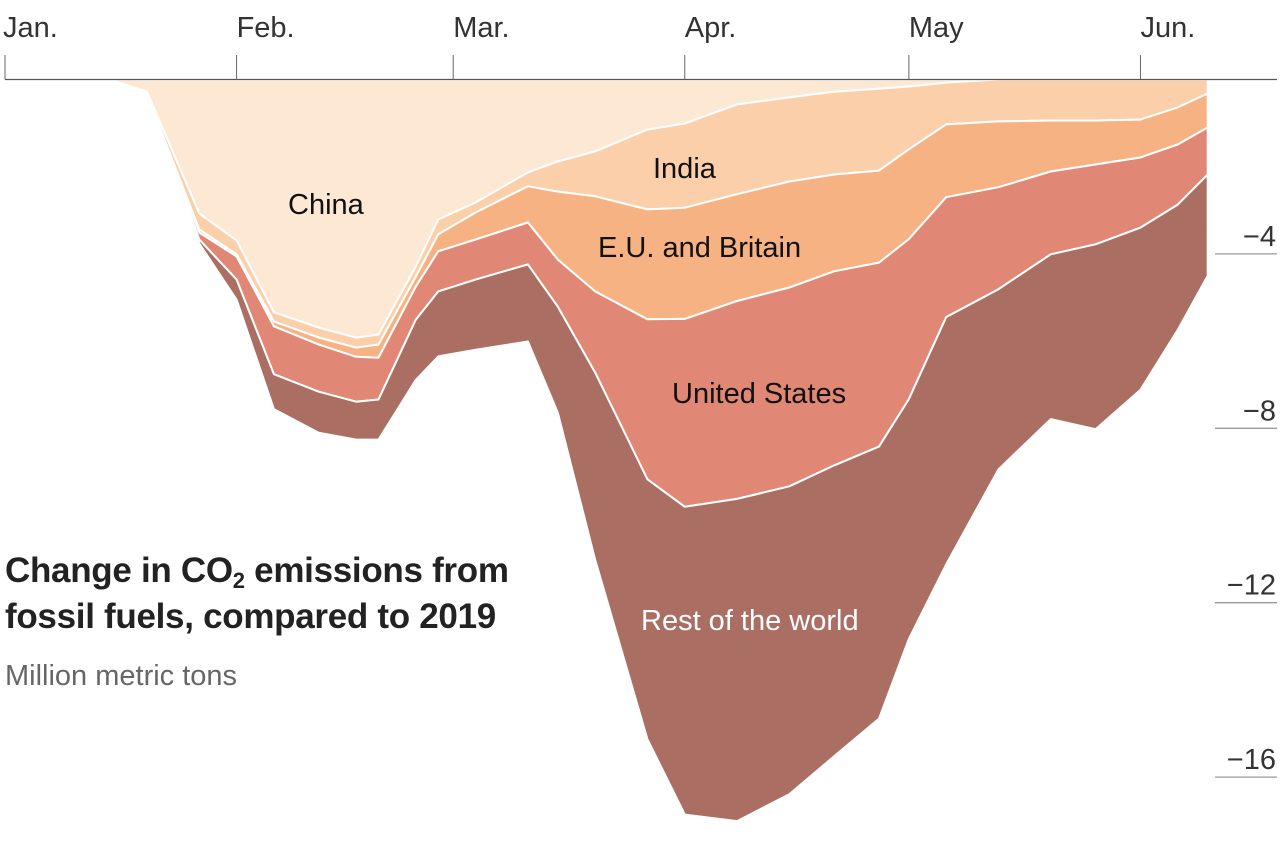 Image resolution: width=1280 pixels, height=851 pixels. I want to click on title-text: fossil fuels, compared to 2019, so click(250, 616).